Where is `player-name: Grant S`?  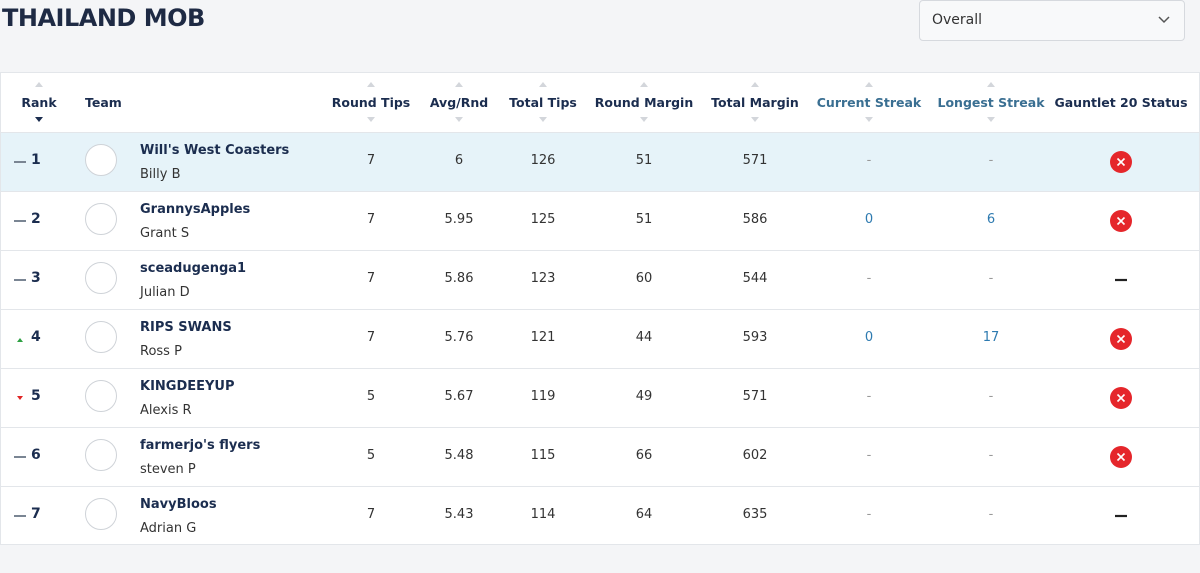 player-name: Grant S is located at coordinates (165, 233).